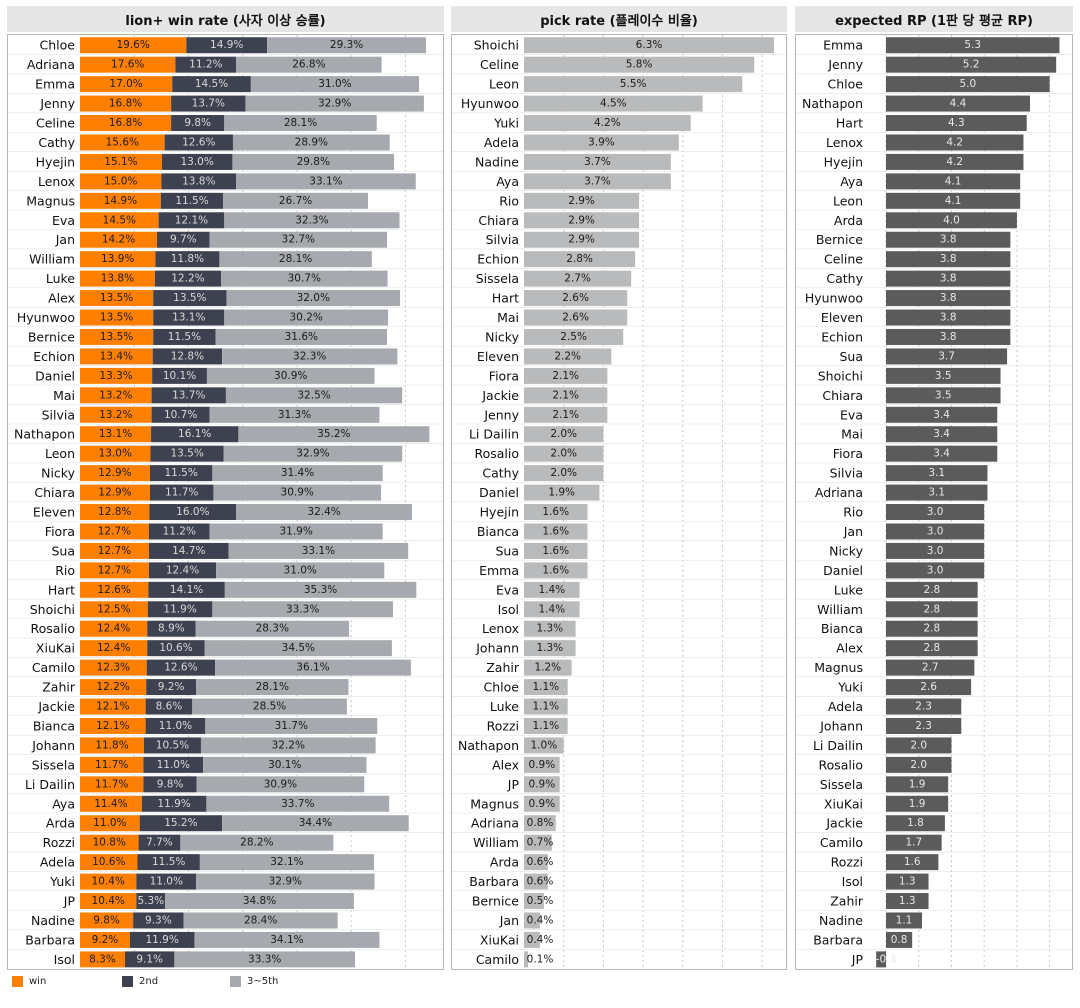 The width and height of the screenshot is (1080, 1008). What do you see at coordinates (507, 550) in the screenshot?
I see `category-label: Sua` at bounding box center [507, 550].